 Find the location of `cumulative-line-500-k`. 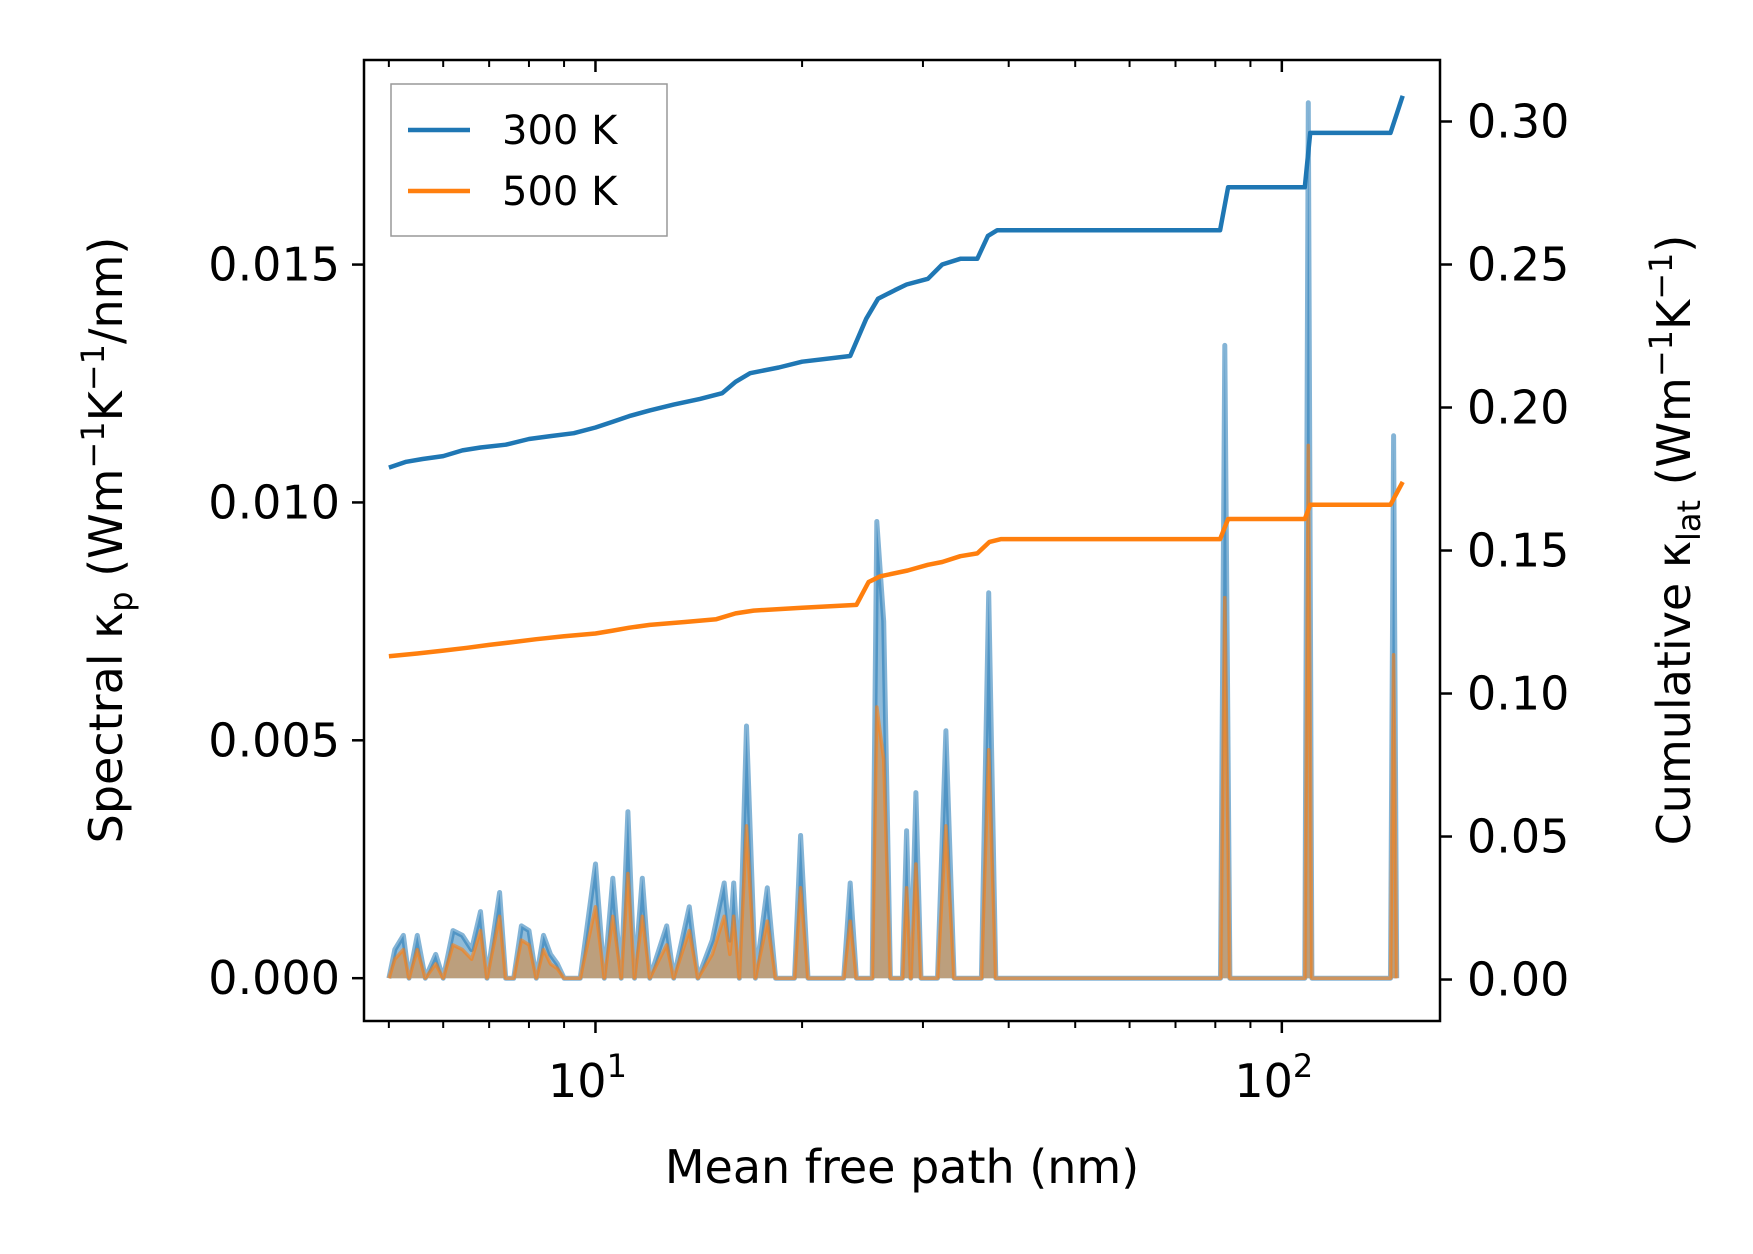

cumulative-line-500-k is located at coordinates (896, 569).